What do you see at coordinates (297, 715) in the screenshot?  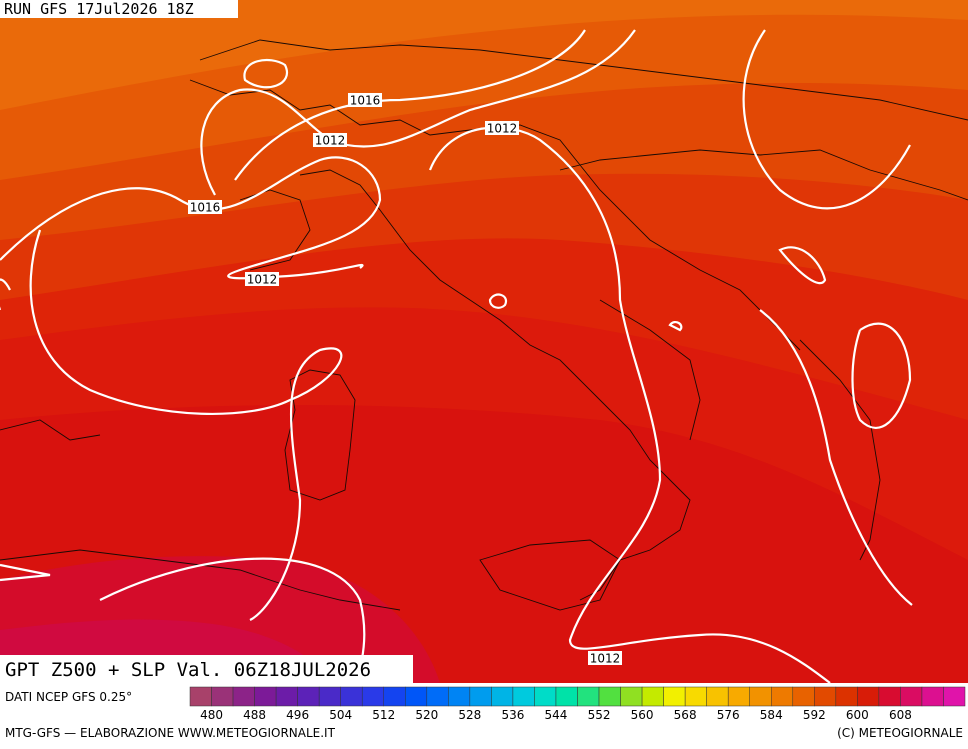 I see `colorbar-label: 496` at bounding box center [297, 715].